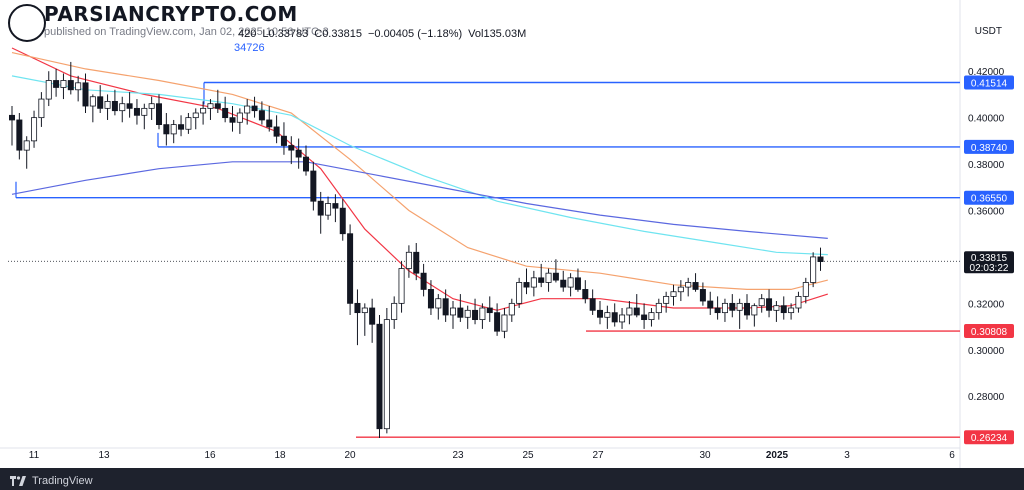 This screenshot has height=490, width=1024. Describe the element at coordinates (285, 34) in the screenshot. I see `ohlc-low: L0.33783` at that location.